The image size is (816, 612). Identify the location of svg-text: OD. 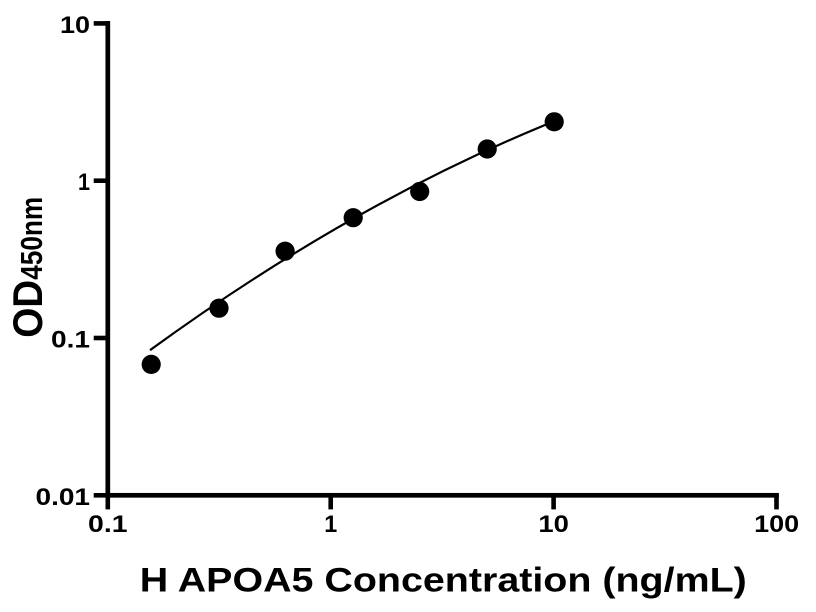
(27, 309).